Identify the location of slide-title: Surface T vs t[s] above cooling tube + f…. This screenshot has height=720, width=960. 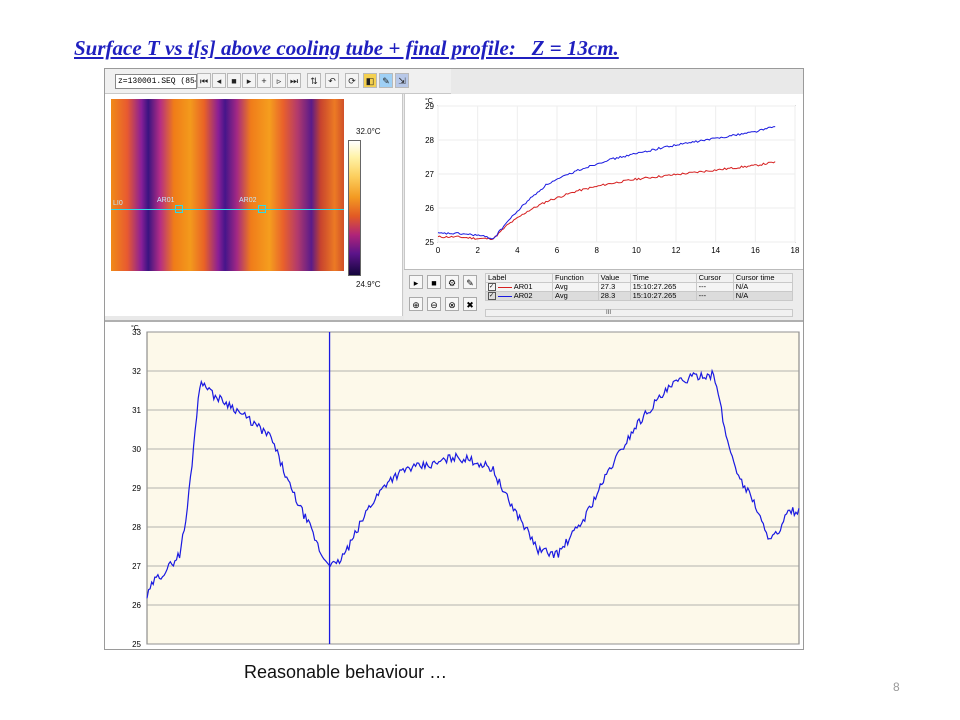
(346, 48).